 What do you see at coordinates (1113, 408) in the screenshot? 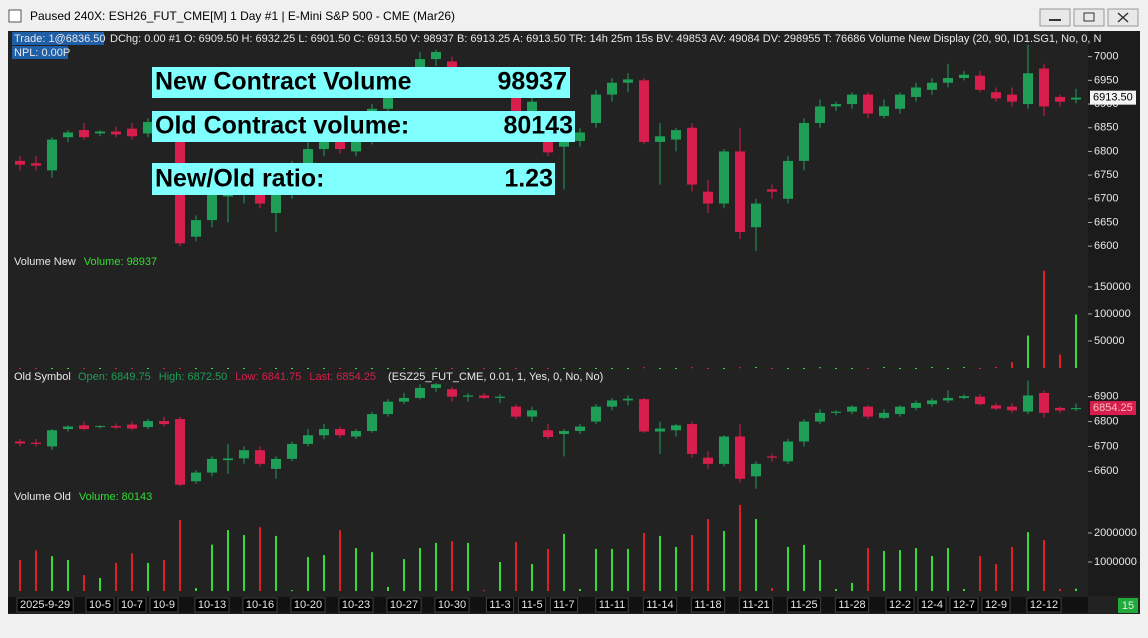
I see `last-price-label: 6854.25` at bounding box center [1113, 408].